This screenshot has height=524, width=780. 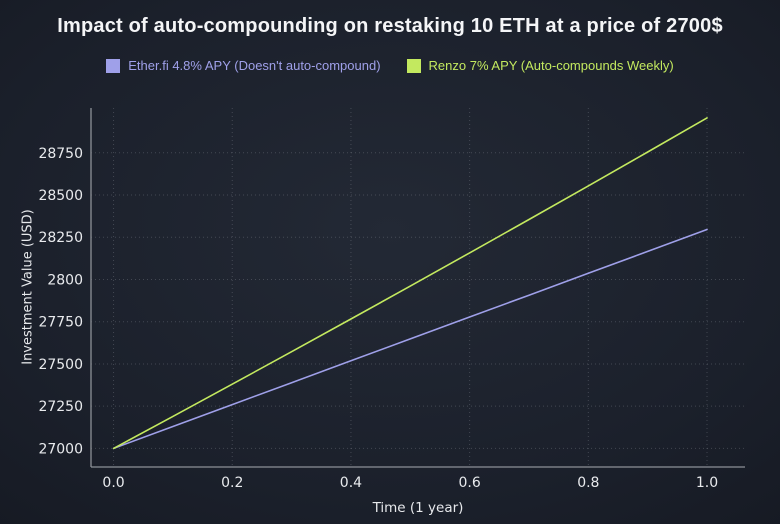 I want to click on y-tick-label: 2800, so click(x=65, y=280).